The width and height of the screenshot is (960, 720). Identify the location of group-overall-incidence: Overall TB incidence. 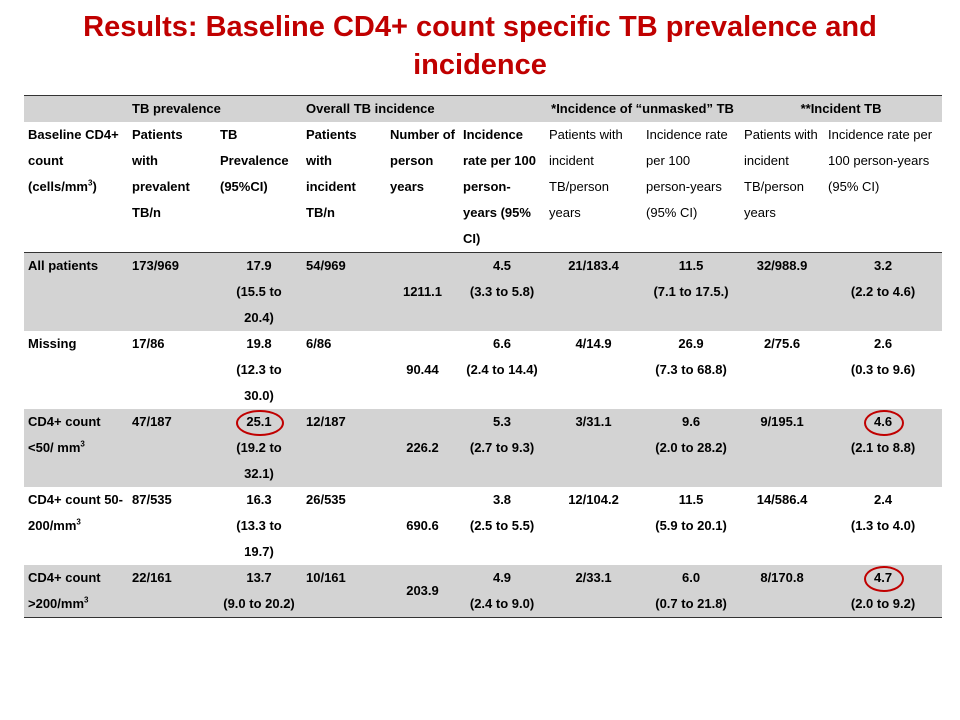
(424, 108).